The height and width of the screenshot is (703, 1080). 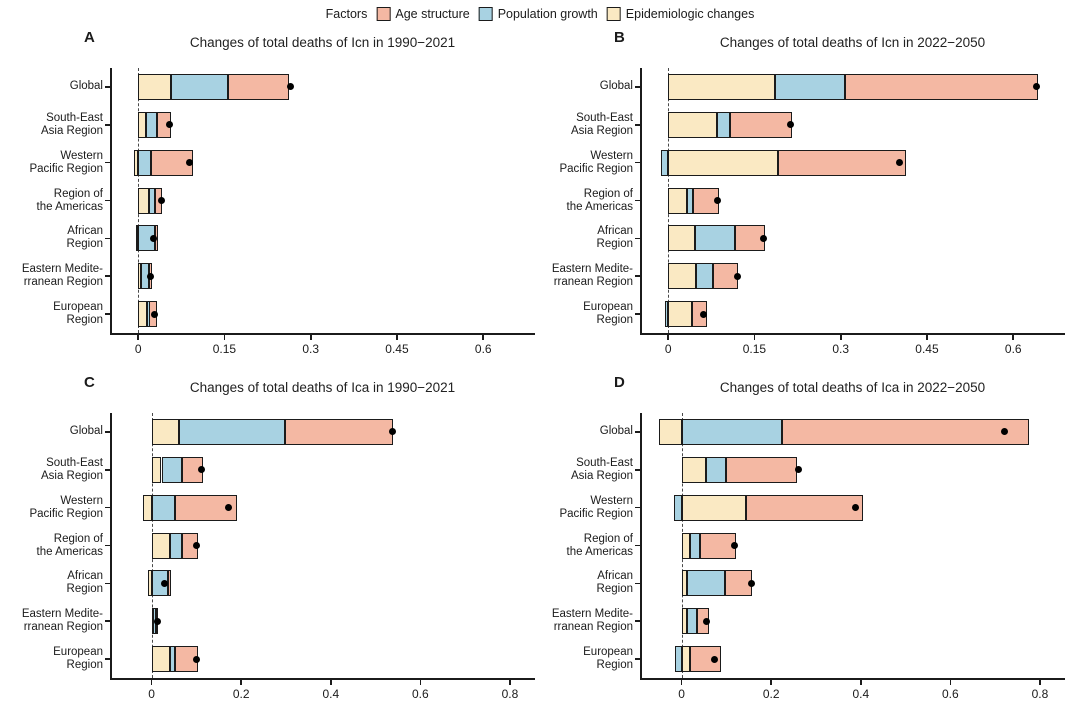 I want to click on x-axis-tick-label: 0.2, so click(x=241, y=694).